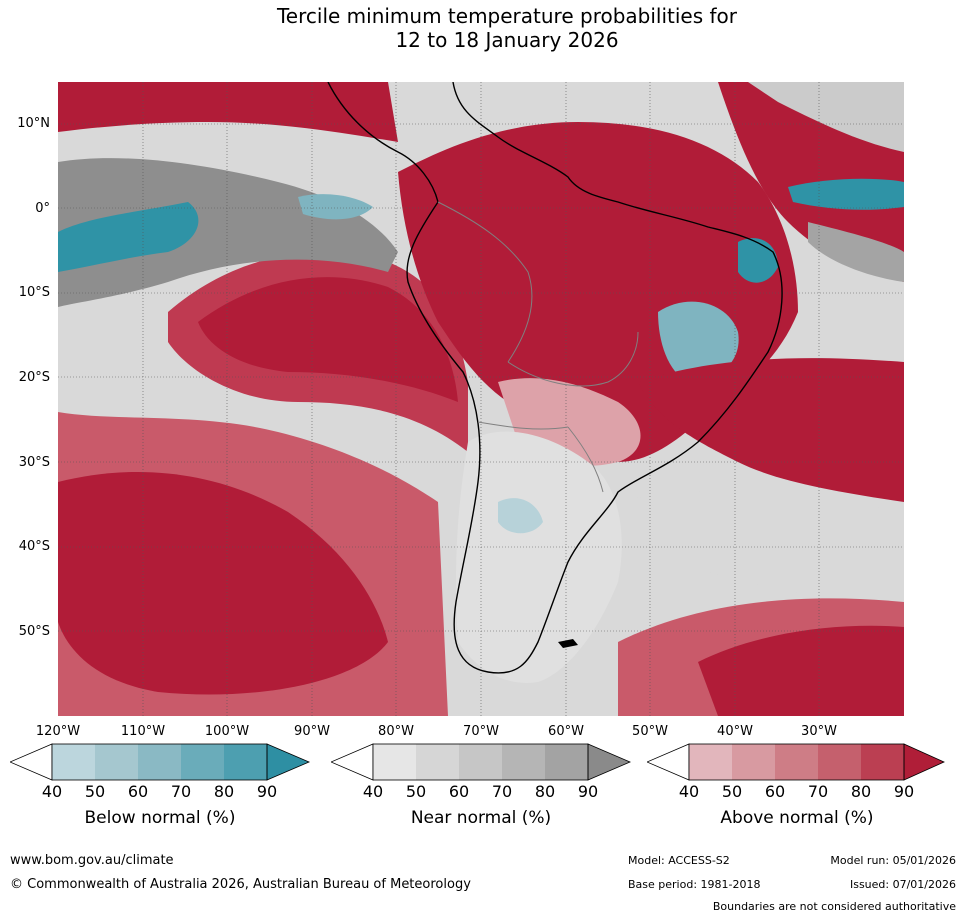 The image size is (965, 919). Describe the element at coordinates (650, 731) in the screenshot. I see `lon-label-50w: 50°W` at that location.